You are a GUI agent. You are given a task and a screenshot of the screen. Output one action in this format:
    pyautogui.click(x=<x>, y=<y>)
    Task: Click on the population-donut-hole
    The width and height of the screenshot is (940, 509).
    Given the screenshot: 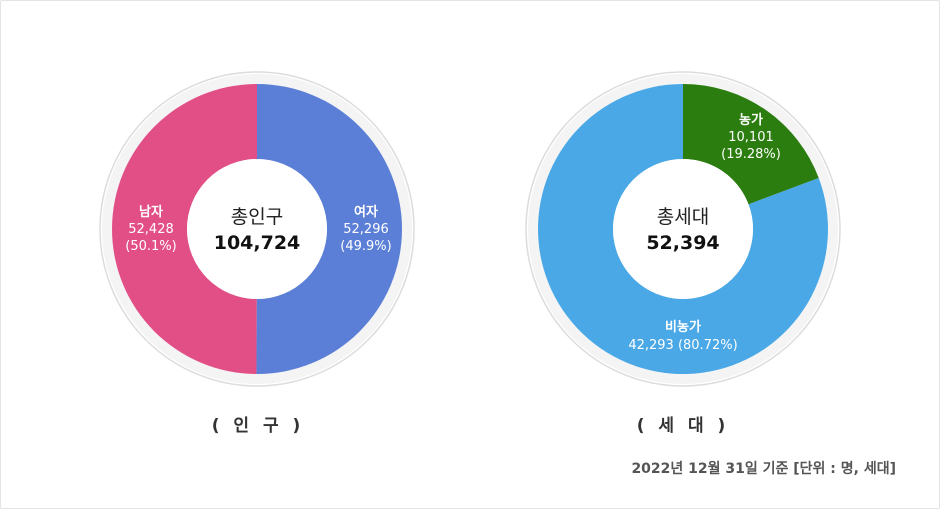 What is the action you would take?
    pyautogui.click(x=257, y=229)
    